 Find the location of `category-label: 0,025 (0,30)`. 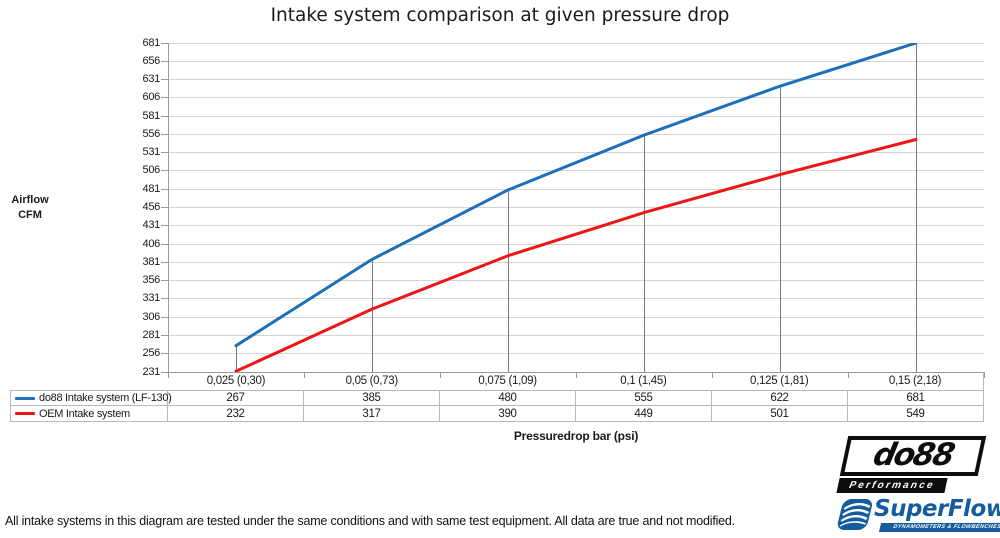

category-label: 0,025 (0,30) is located at coordinates (236, 381).